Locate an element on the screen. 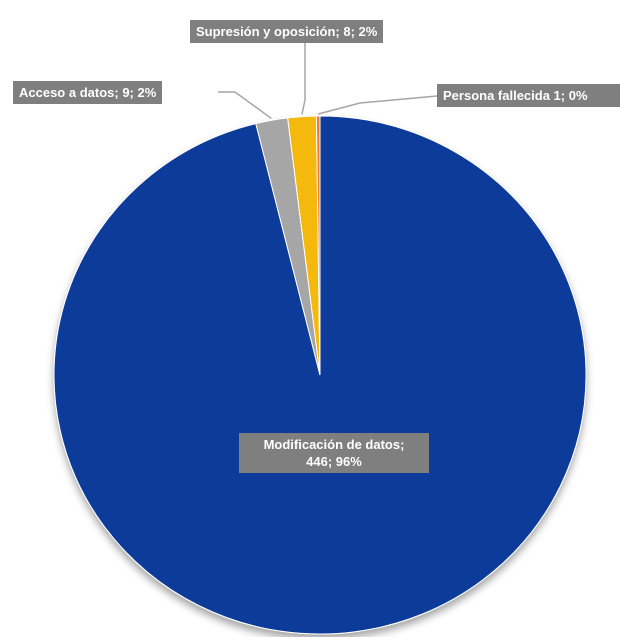  data-label-modificacion-line2: 446; 96% is located at coordinates (334, 461).